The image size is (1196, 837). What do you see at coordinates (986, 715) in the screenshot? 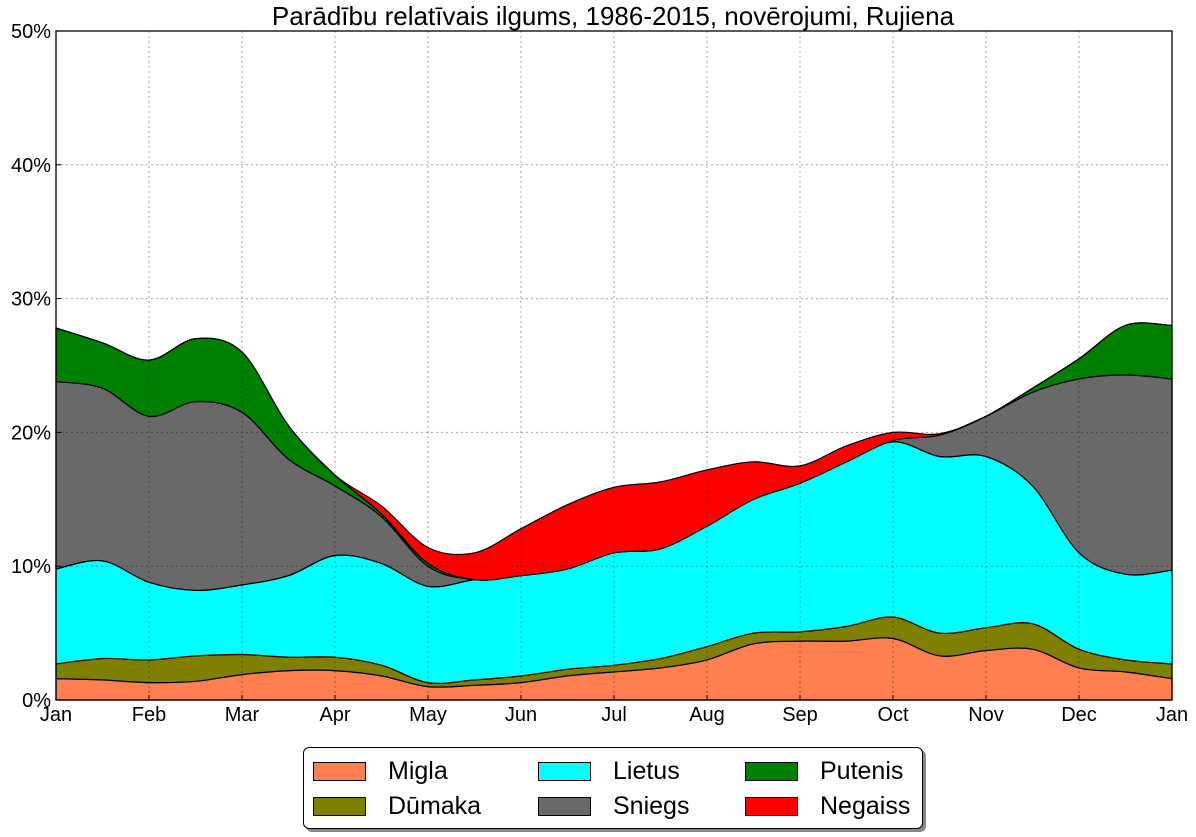
I see `x-tick-label: Nov` at bounding box center [986, 715].